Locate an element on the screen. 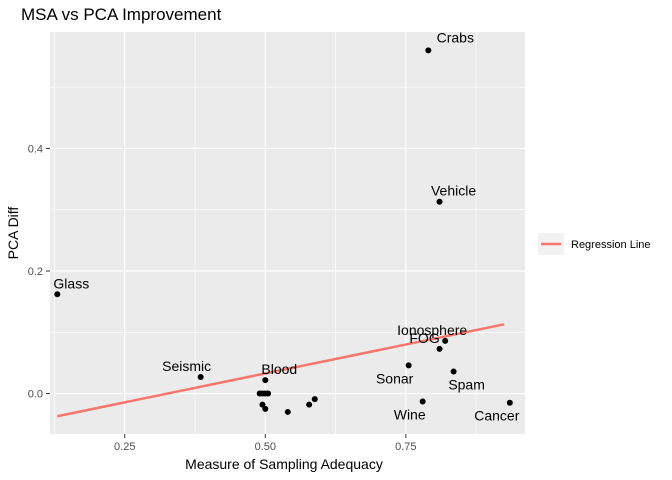 The width and height of the screenshot is (672, 480). point-label: Ionosphere is located at coordinates (432, 330).